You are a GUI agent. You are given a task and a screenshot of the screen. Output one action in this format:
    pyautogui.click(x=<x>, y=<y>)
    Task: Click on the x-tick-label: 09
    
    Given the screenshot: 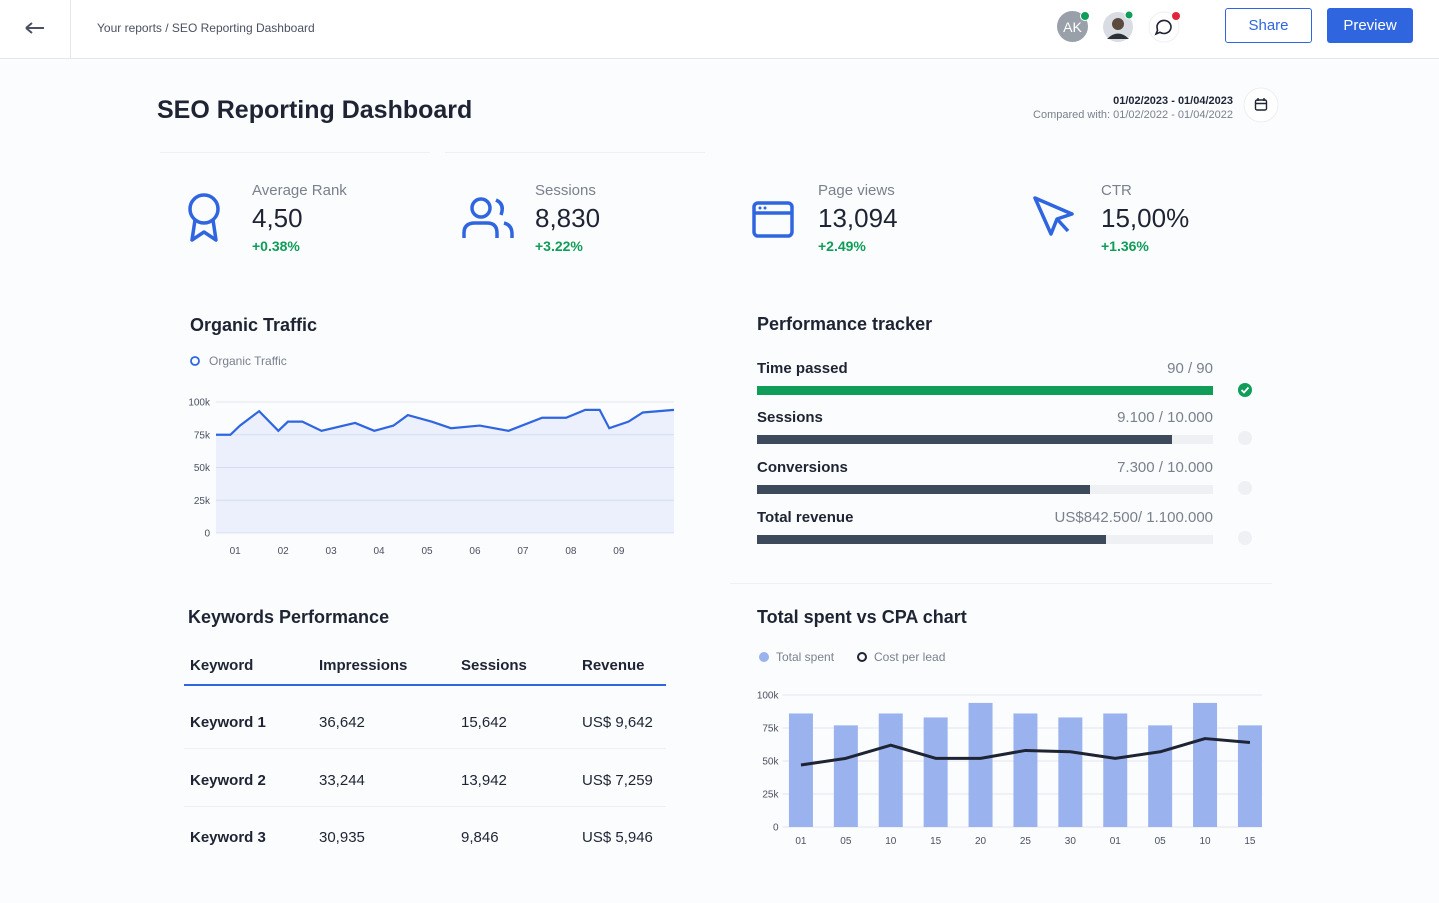 What is the action you would take?
    pyautogui.click(x=619, y=551)
    